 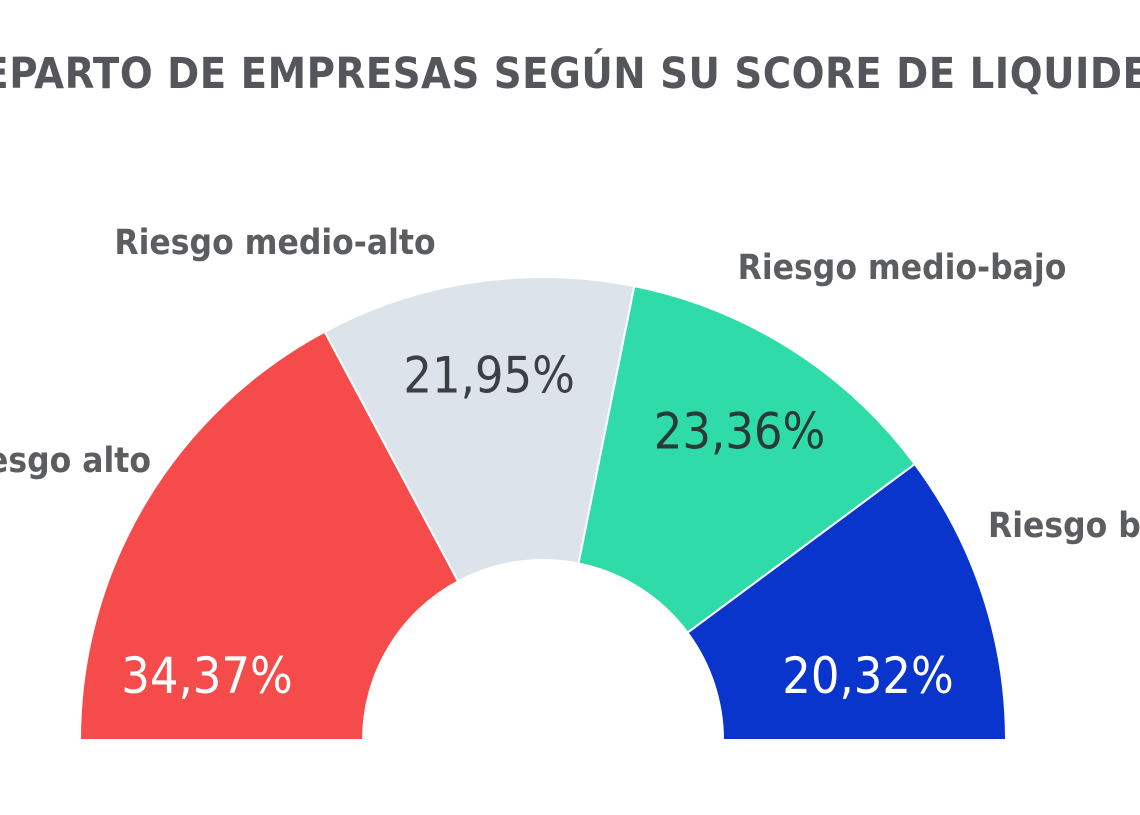 What do you see at coordinates (274, 243) in the screenshot?
I see `category-label-riesgo-medio-alto: Riesgo medio-alto` at bounding box center [274, 243].